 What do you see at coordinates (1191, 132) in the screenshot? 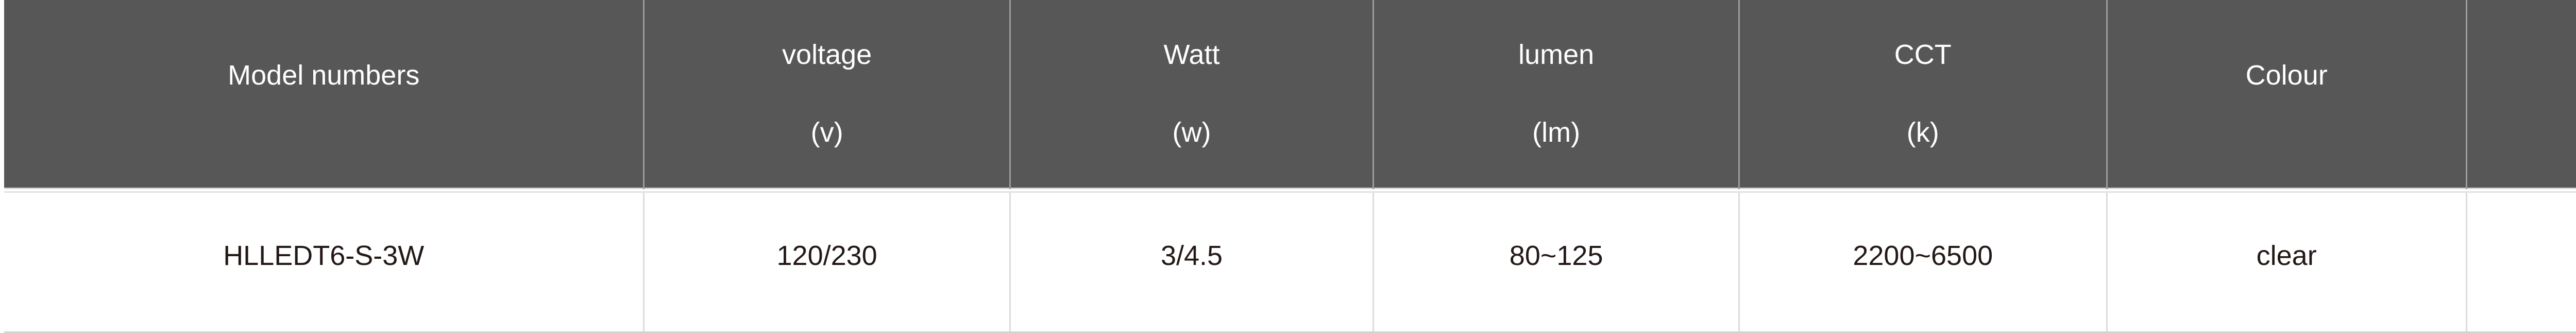
I see `column-header-line-2: (w)` at bounding box center [1191, 132].